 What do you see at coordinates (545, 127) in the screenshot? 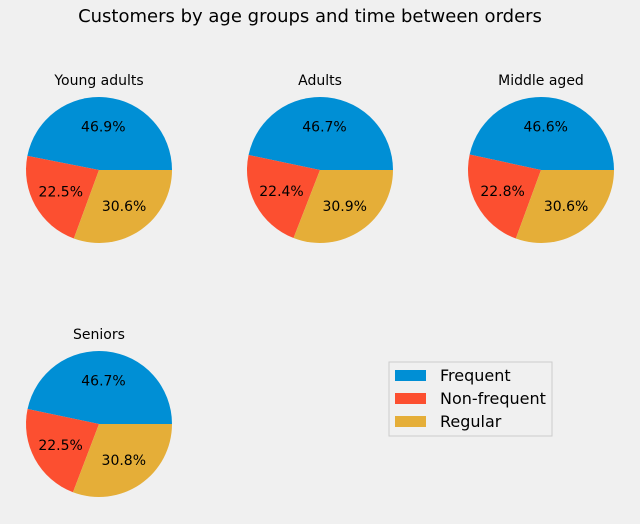
I see `pie-slice-label: 46.6%` at bounding box center [545, 127].